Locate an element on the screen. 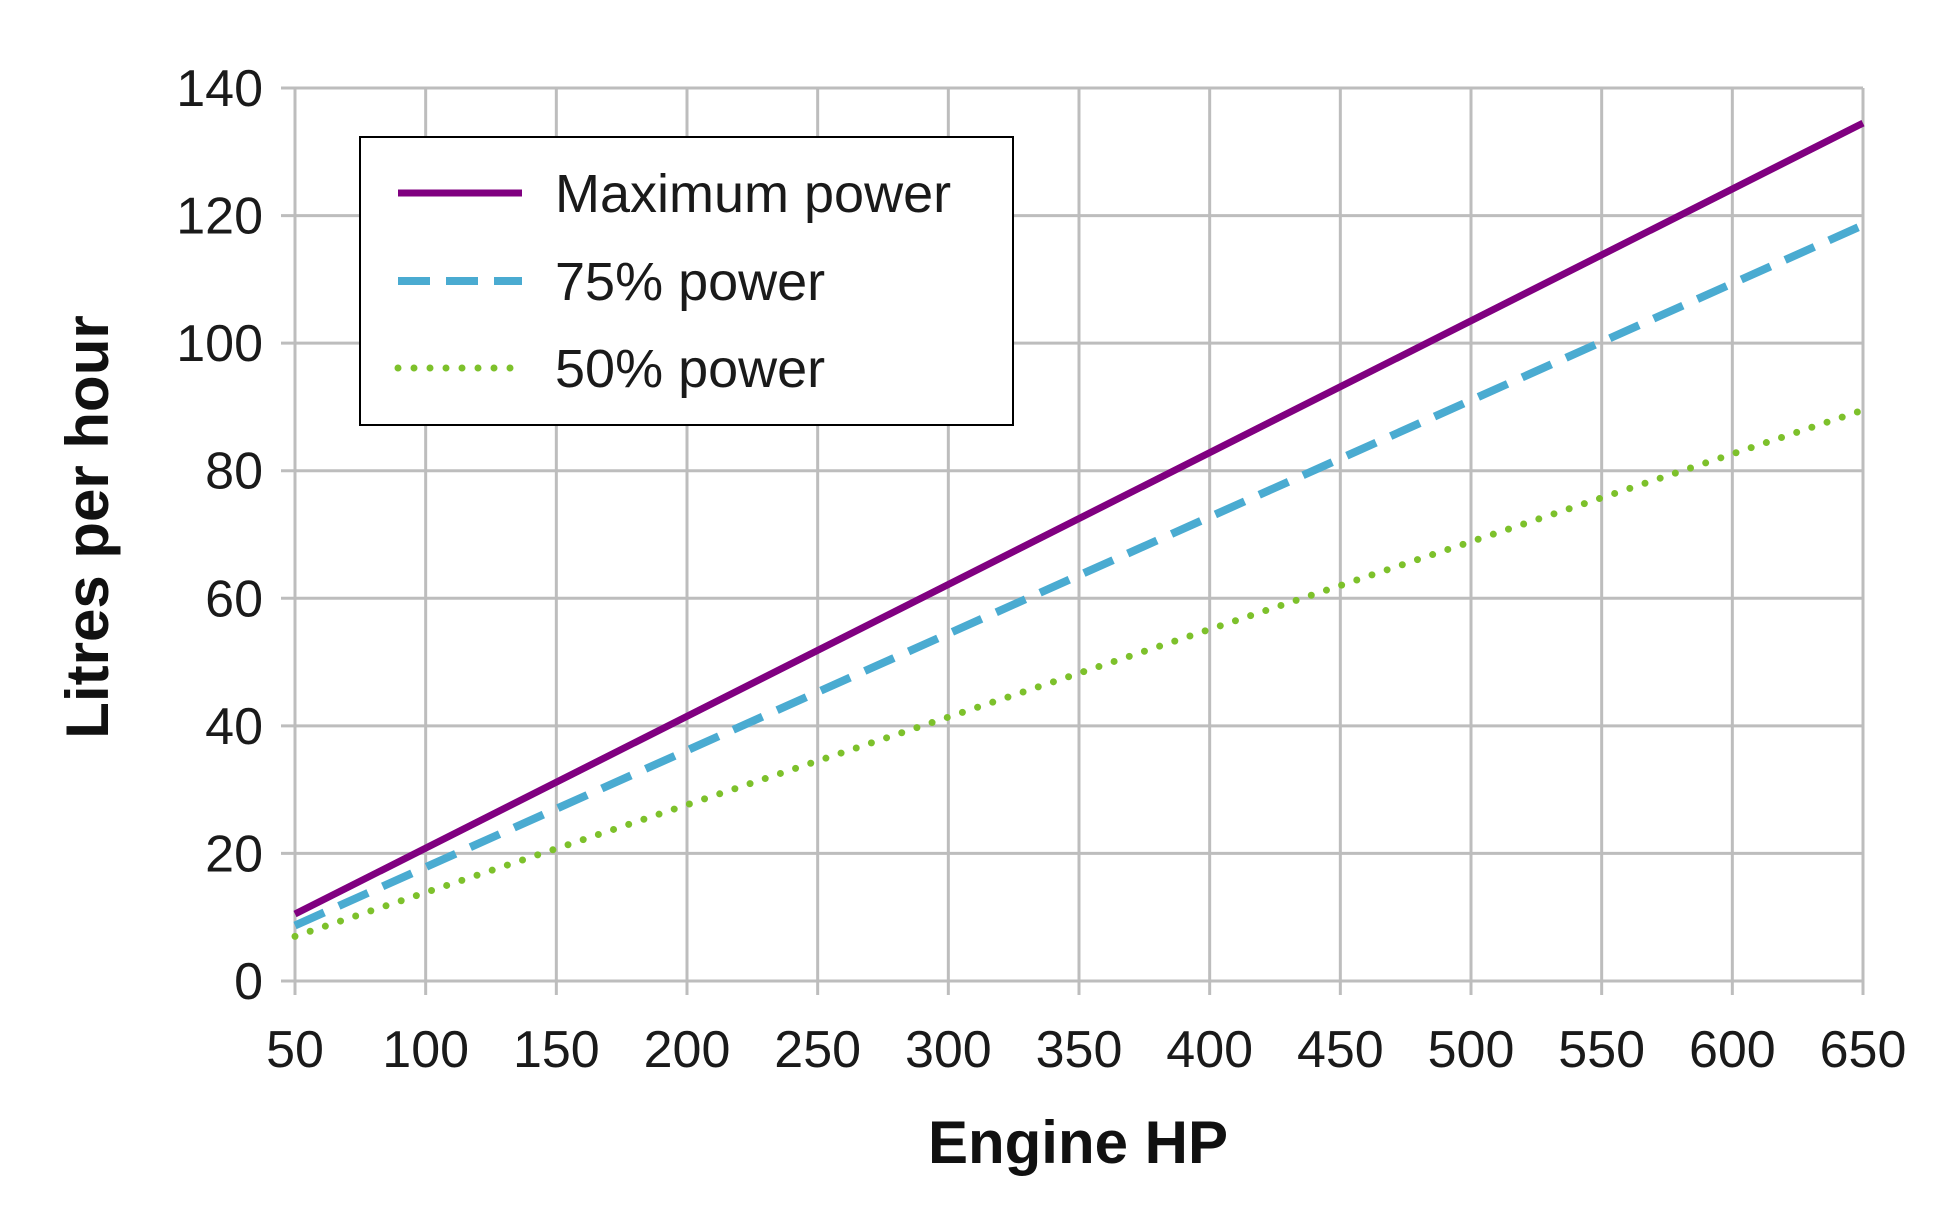 The height and width of the screenshot is (1218, 1950). y-tick-label: 120 is located at coordinates (219, 217).